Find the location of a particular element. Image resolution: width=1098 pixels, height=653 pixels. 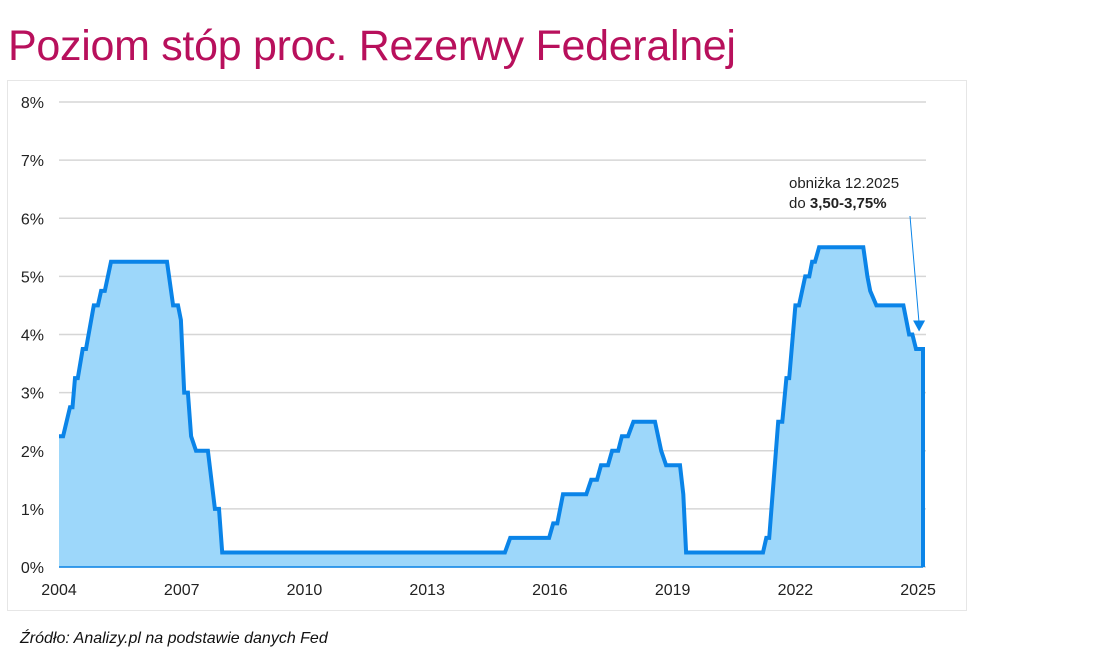

annotation-line1: obniżka 12.2025 is located at coordinates (844, 183).